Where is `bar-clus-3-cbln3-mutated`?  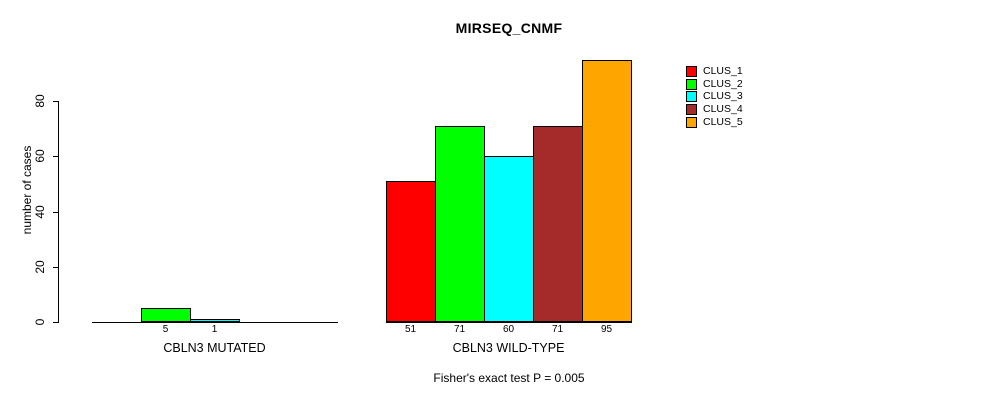 bar-clus-3-cbln3-mutated is located at coordinates (215, 320).